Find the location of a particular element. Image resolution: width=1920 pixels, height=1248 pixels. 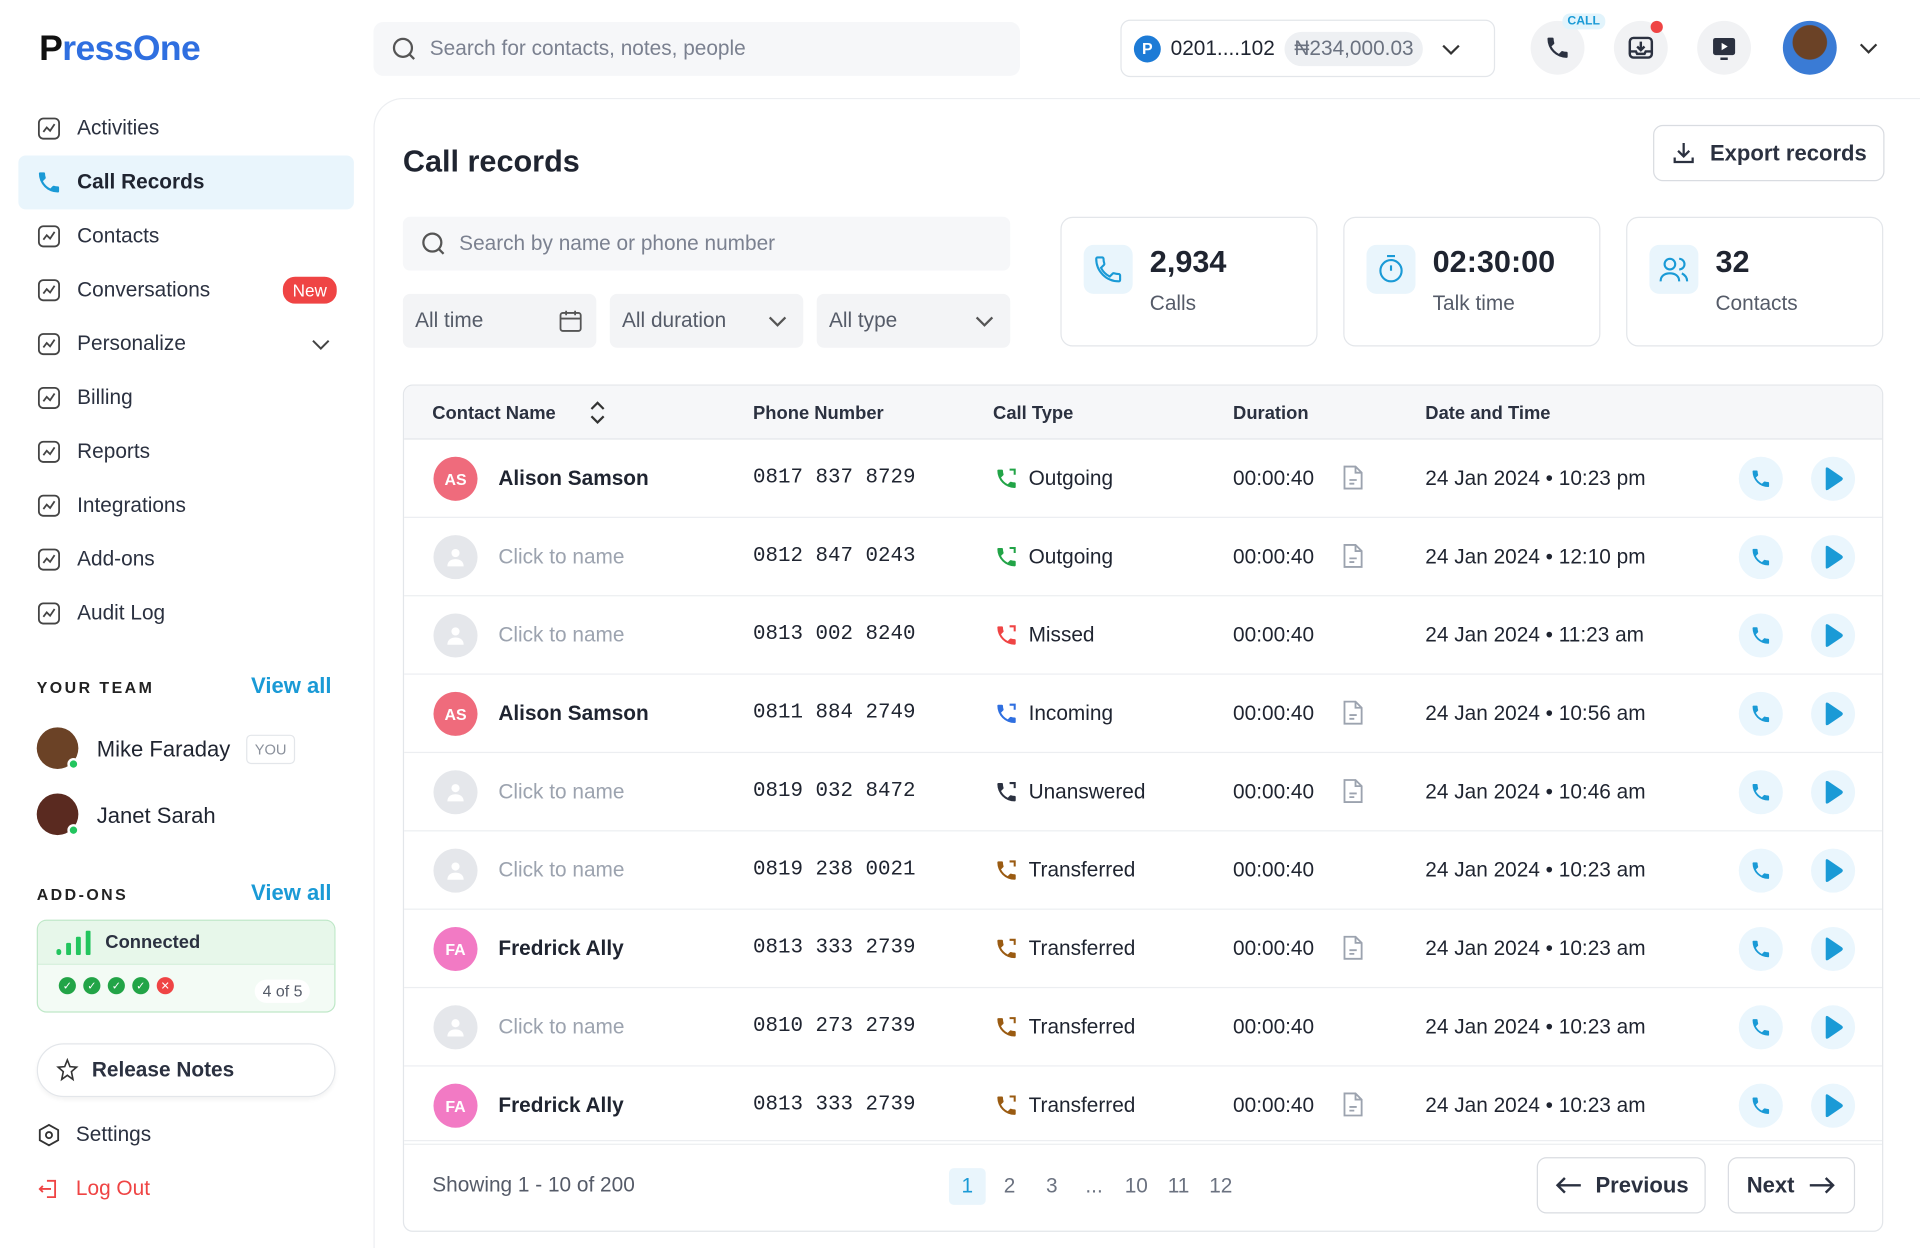

pressone-logo: PressOne is located at coordinates (120, 49).